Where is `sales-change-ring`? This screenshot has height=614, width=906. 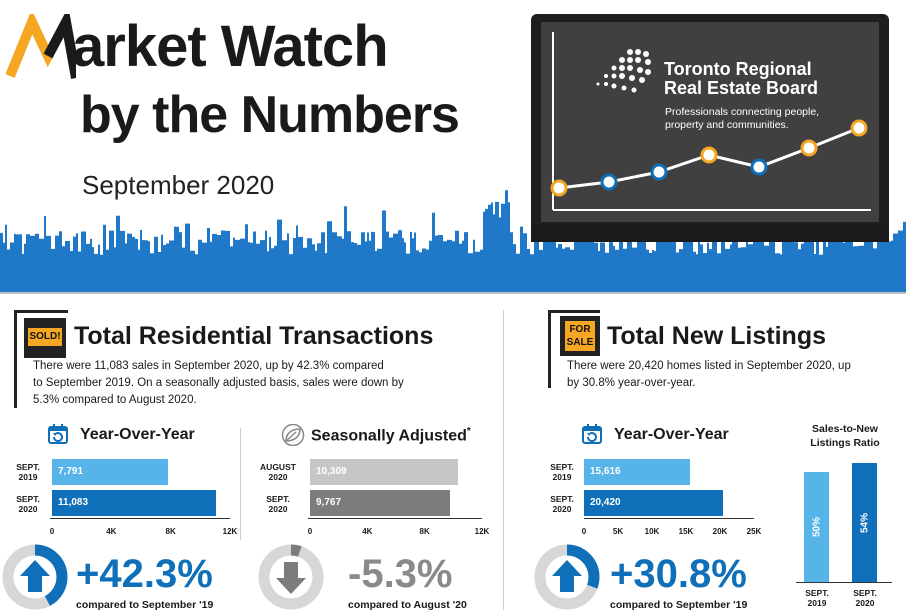 sales-change-ring is located at coordinates (35, 577).